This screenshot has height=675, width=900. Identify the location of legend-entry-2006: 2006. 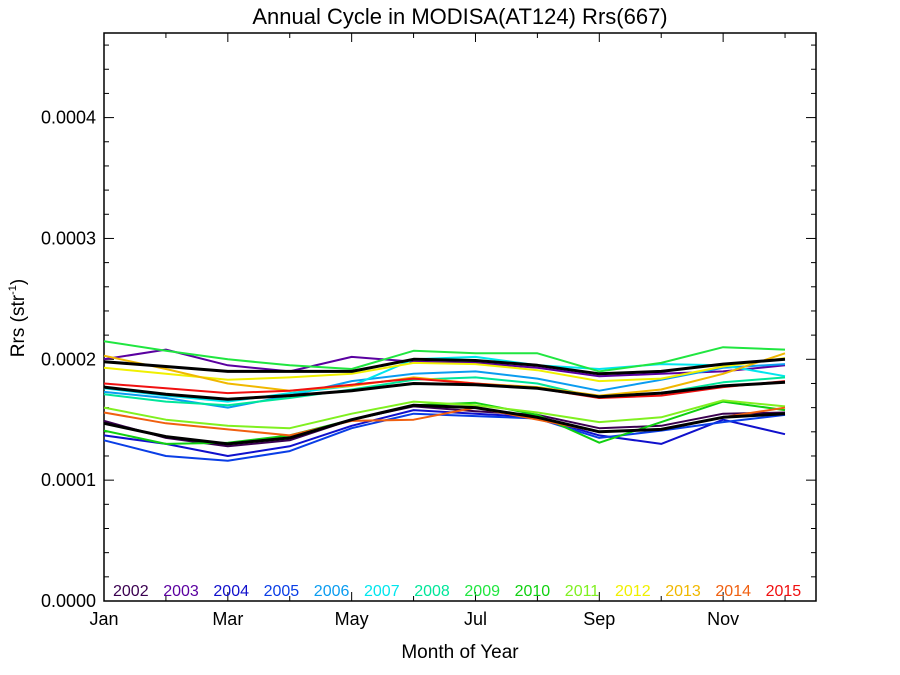
(332, 591).